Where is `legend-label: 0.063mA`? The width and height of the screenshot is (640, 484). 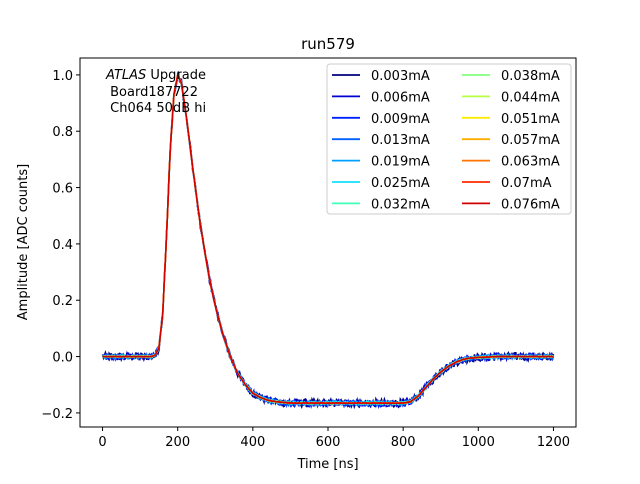
legend-label: 0.063mA is located at coordinates (530, 162).